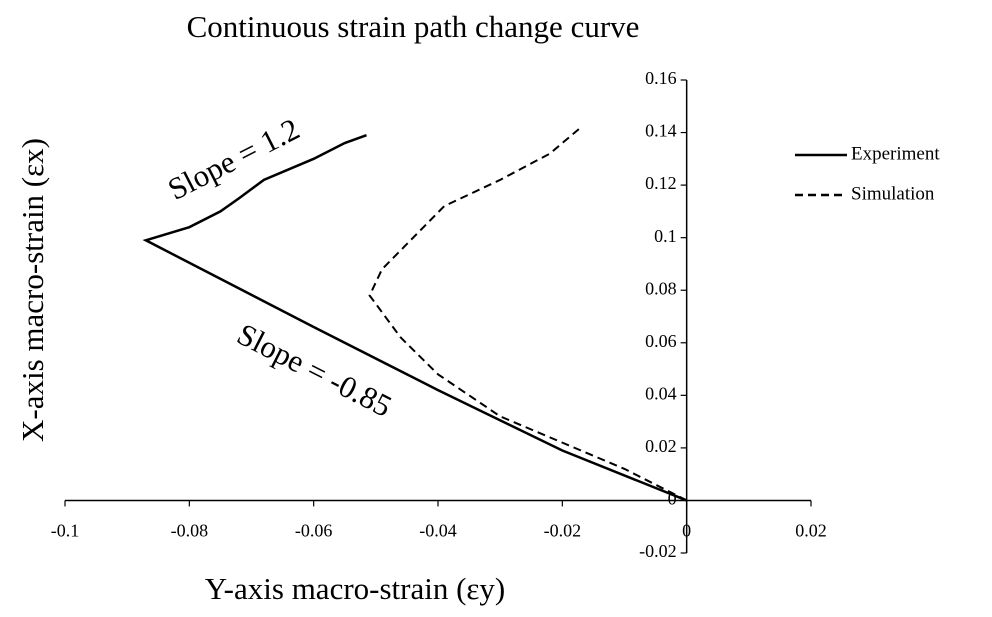  Describe the element at coordinates (355, 588) in the screenshot. I see `x-axis-label: Y-axis macro-strain (εy)` at that location.